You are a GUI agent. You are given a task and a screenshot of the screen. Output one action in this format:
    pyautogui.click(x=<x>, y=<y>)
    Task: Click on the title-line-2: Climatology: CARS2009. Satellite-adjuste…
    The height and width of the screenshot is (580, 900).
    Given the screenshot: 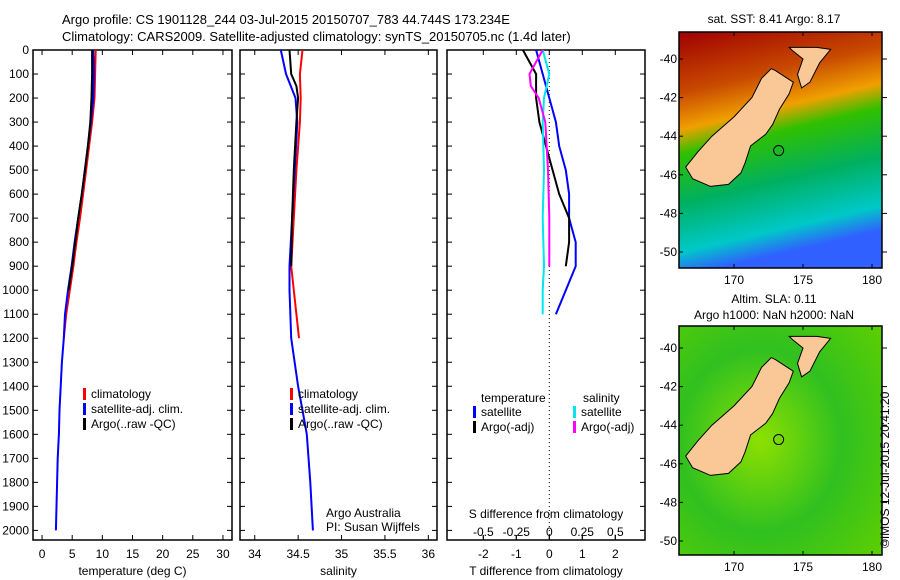 What is the action you would take?
    pyautogui.click(x=316, y=36)
    